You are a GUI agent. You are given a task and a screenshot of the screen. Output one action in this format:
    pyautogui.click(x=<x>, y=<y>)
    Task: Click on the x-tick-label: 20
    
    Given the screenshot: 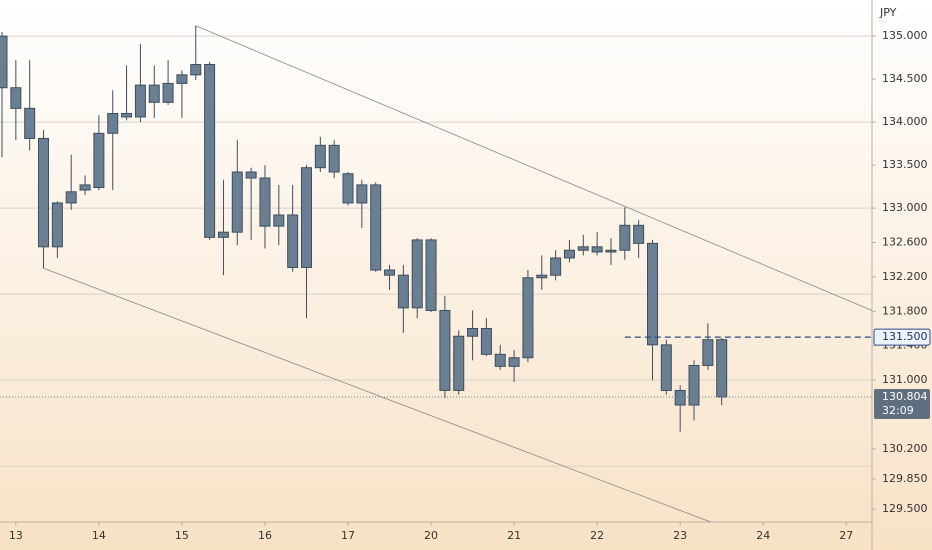 What is the action you would take?
    pyautogui.click(x=431, y=535)
    